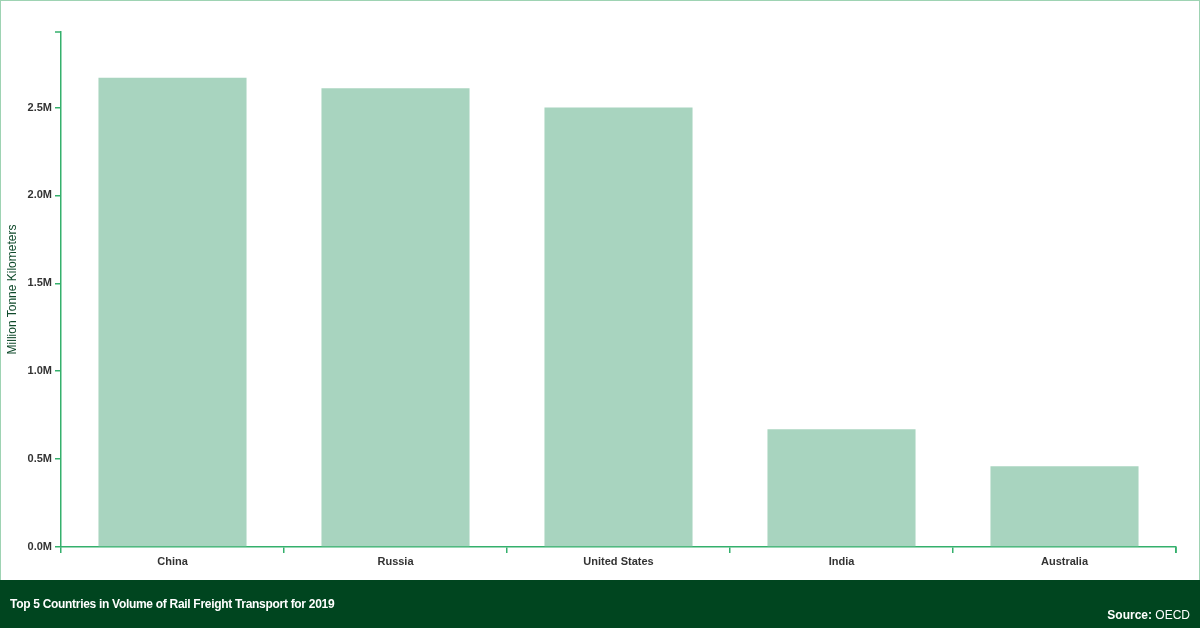 The height and width of the screenshot is (628, 1200). Describe the element at coordinates (39, 282) in the screenshot. I see `y-tick-label: 1.5M` at that location.